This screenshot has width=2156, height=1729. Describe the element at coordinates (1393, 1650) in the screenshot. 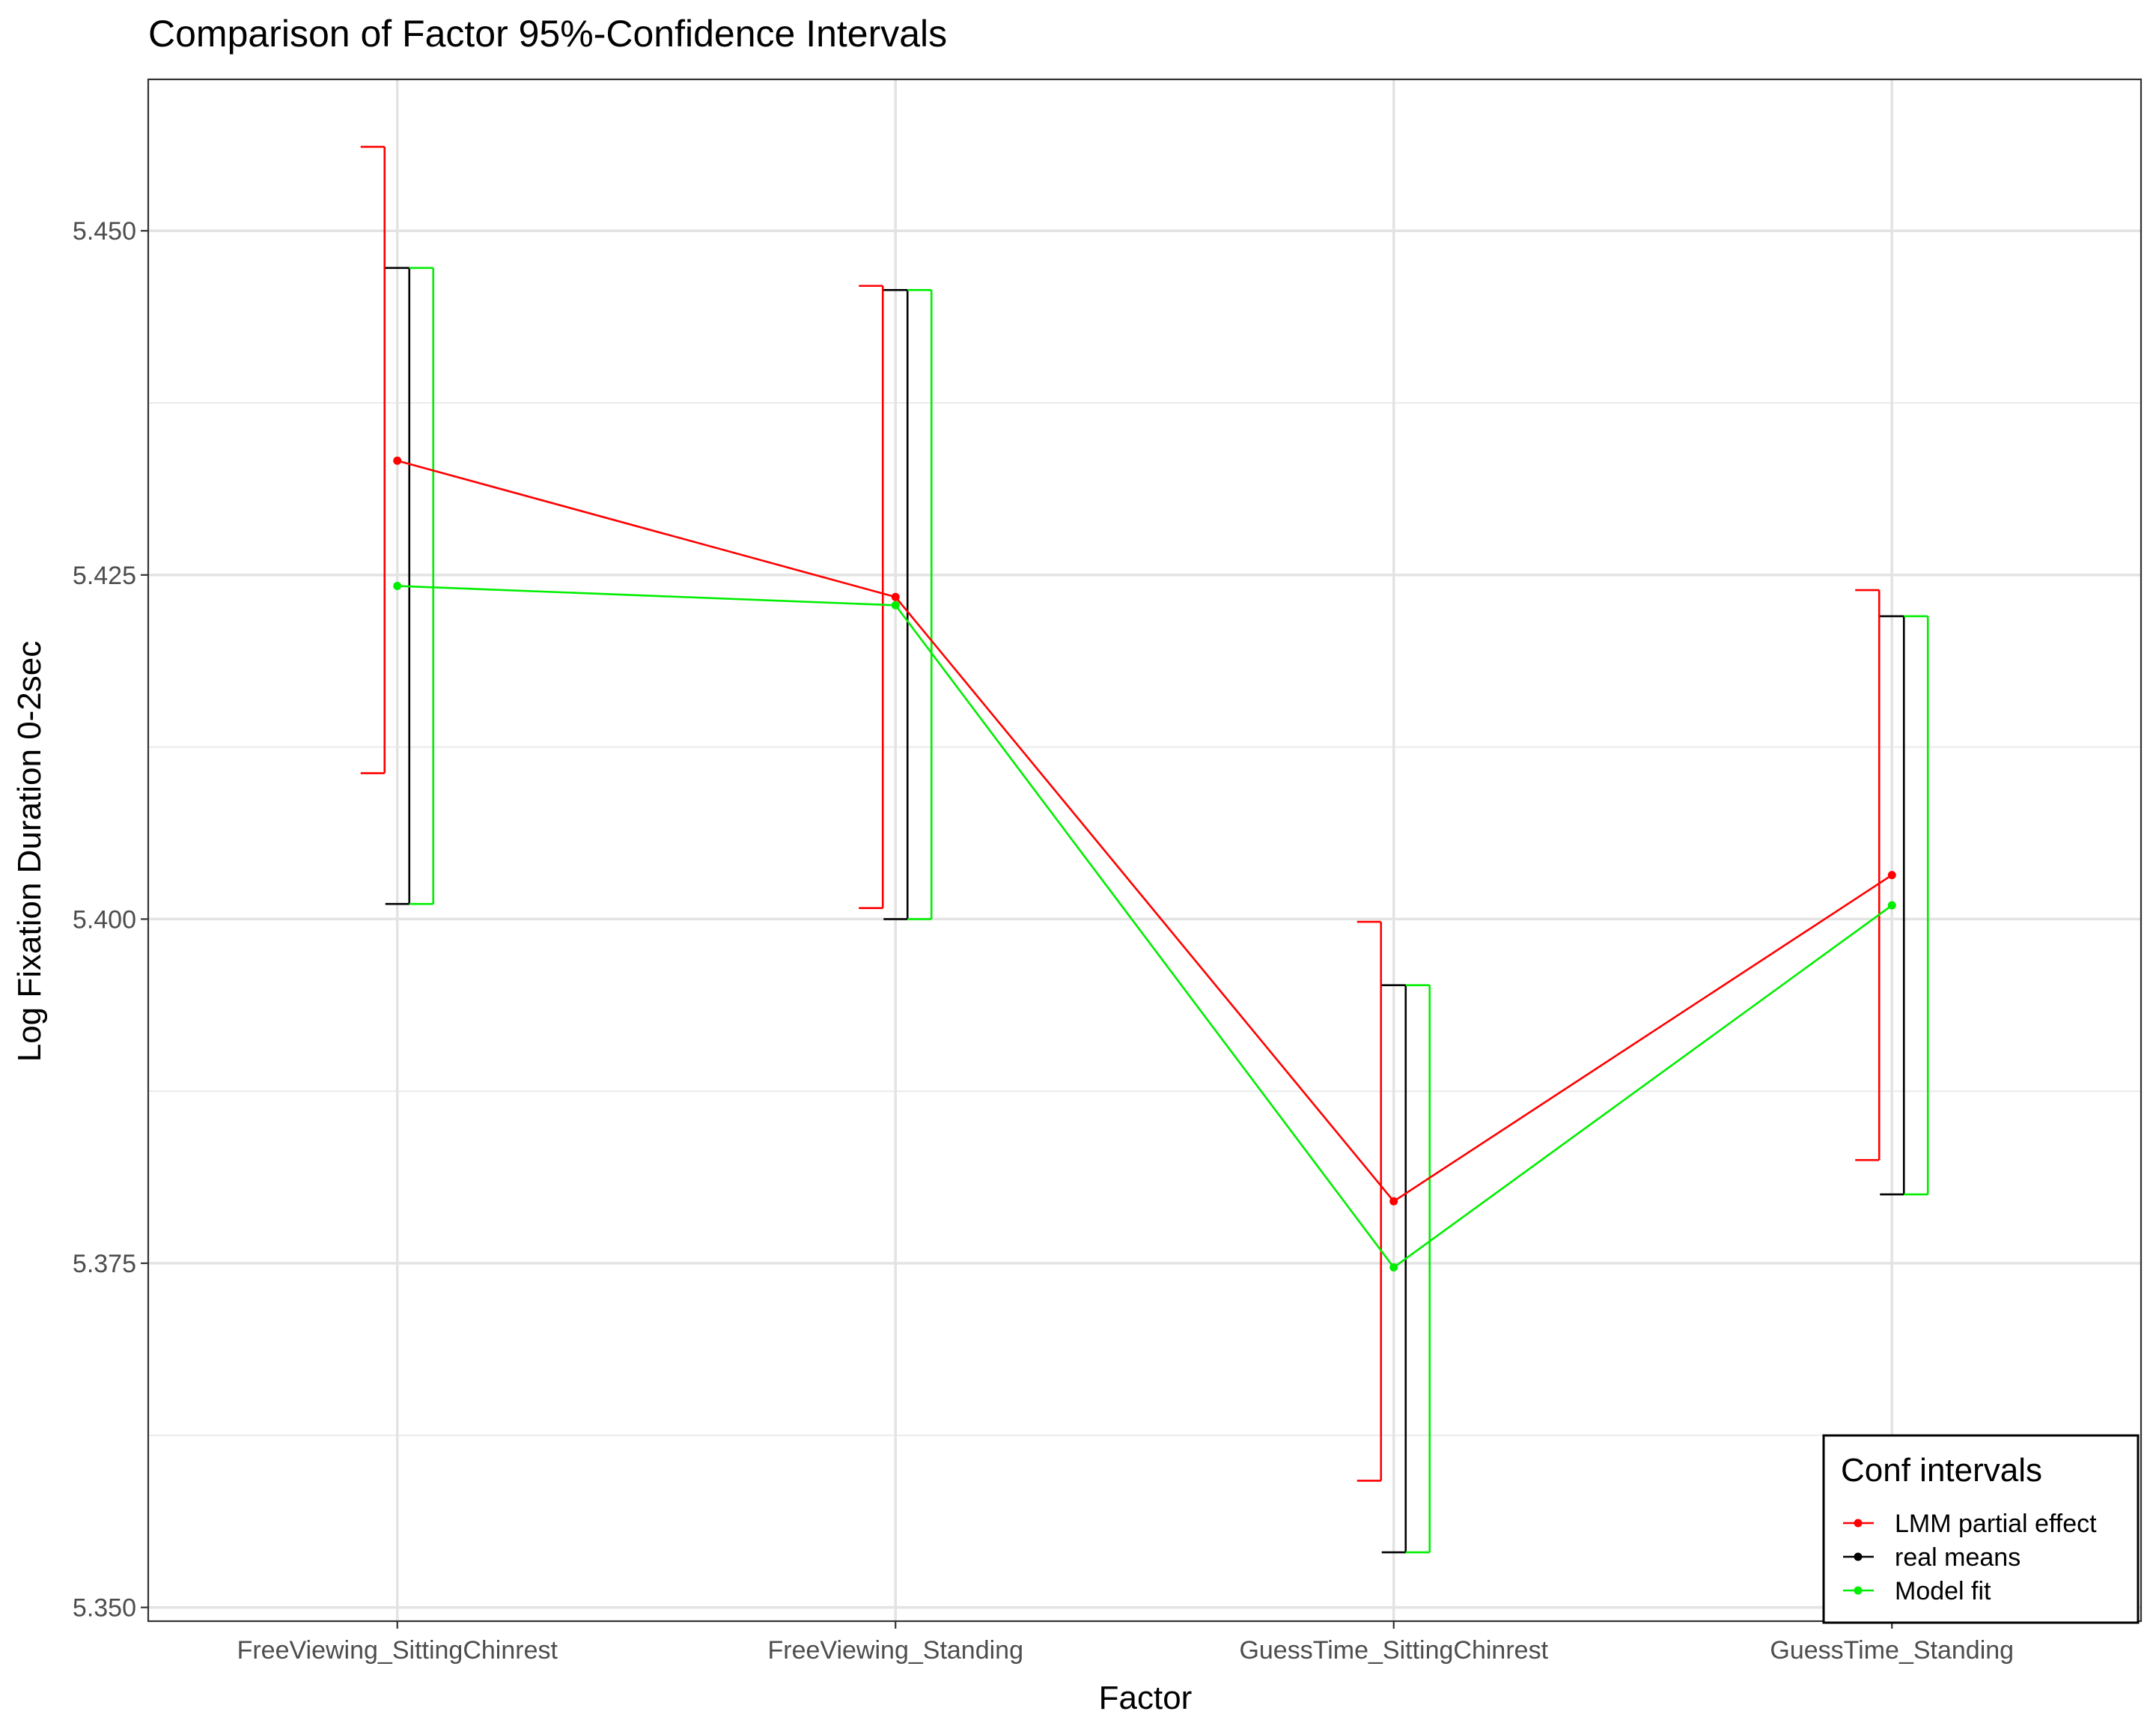

I see `x-tick-label: GuessTime_SittingChinrest` at that location.